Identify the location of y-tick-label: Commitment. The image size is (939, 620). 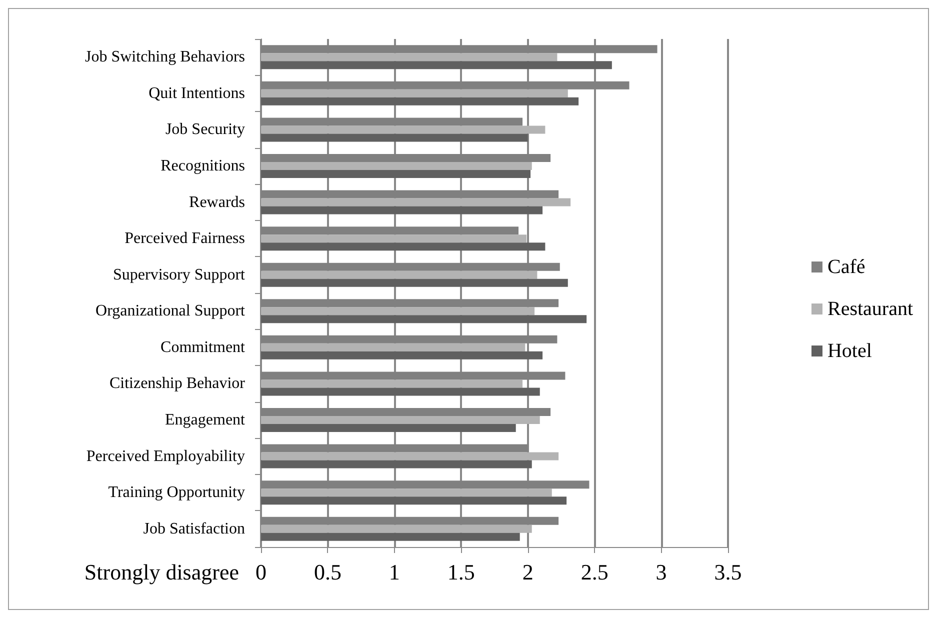
(203, 347).